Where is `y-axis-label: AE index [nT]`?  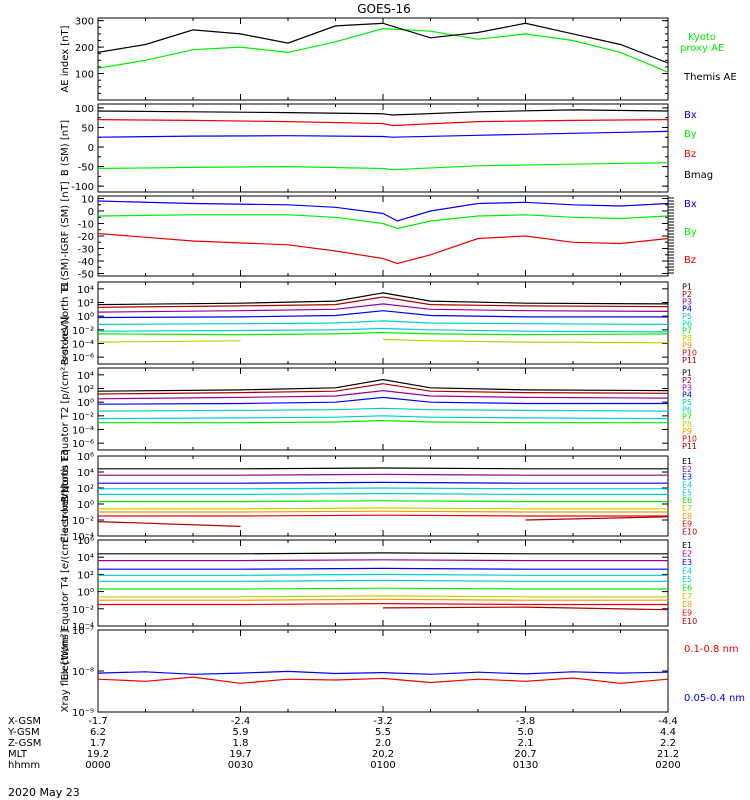 y-axis-label: AE index [nT] is located at coordinates (65, 58).